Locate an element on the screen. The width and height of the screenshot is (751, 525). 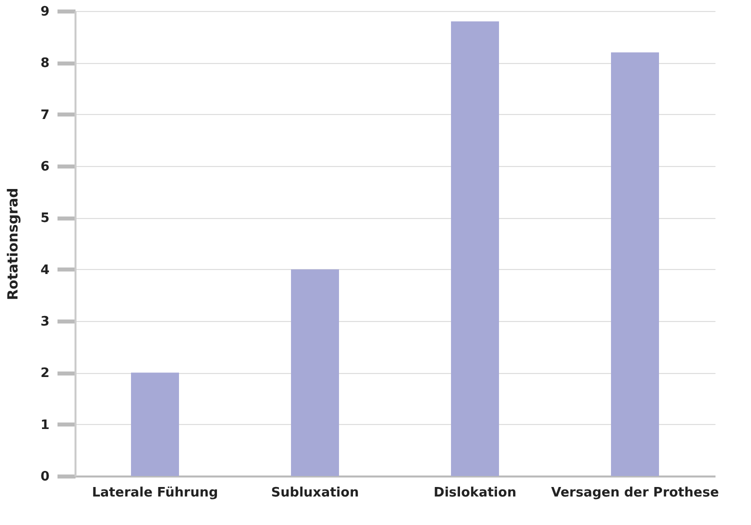
y-tick-label: 2 is located at coordinates (45, 374).